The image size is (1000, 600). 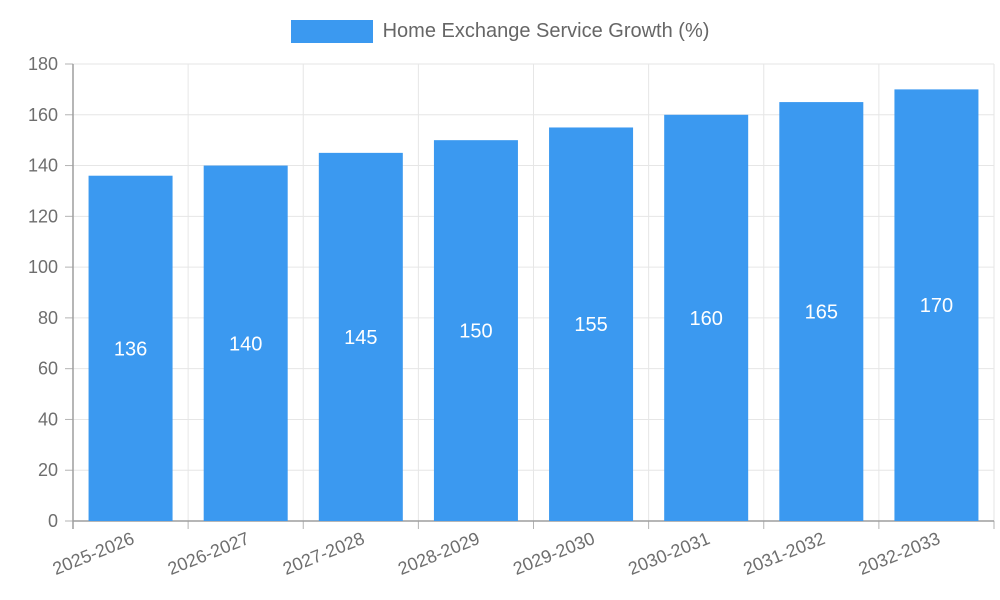 I want to click on bar-value-label: 165, so click(x=821, y=313).